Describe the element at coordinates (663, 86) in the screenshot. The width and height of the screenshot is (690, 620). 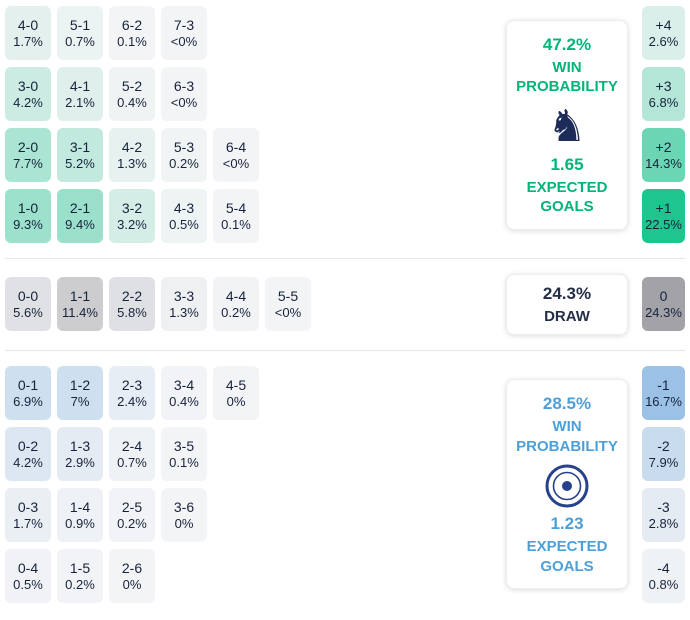
I see `goal-diff-label: +3` at that location.